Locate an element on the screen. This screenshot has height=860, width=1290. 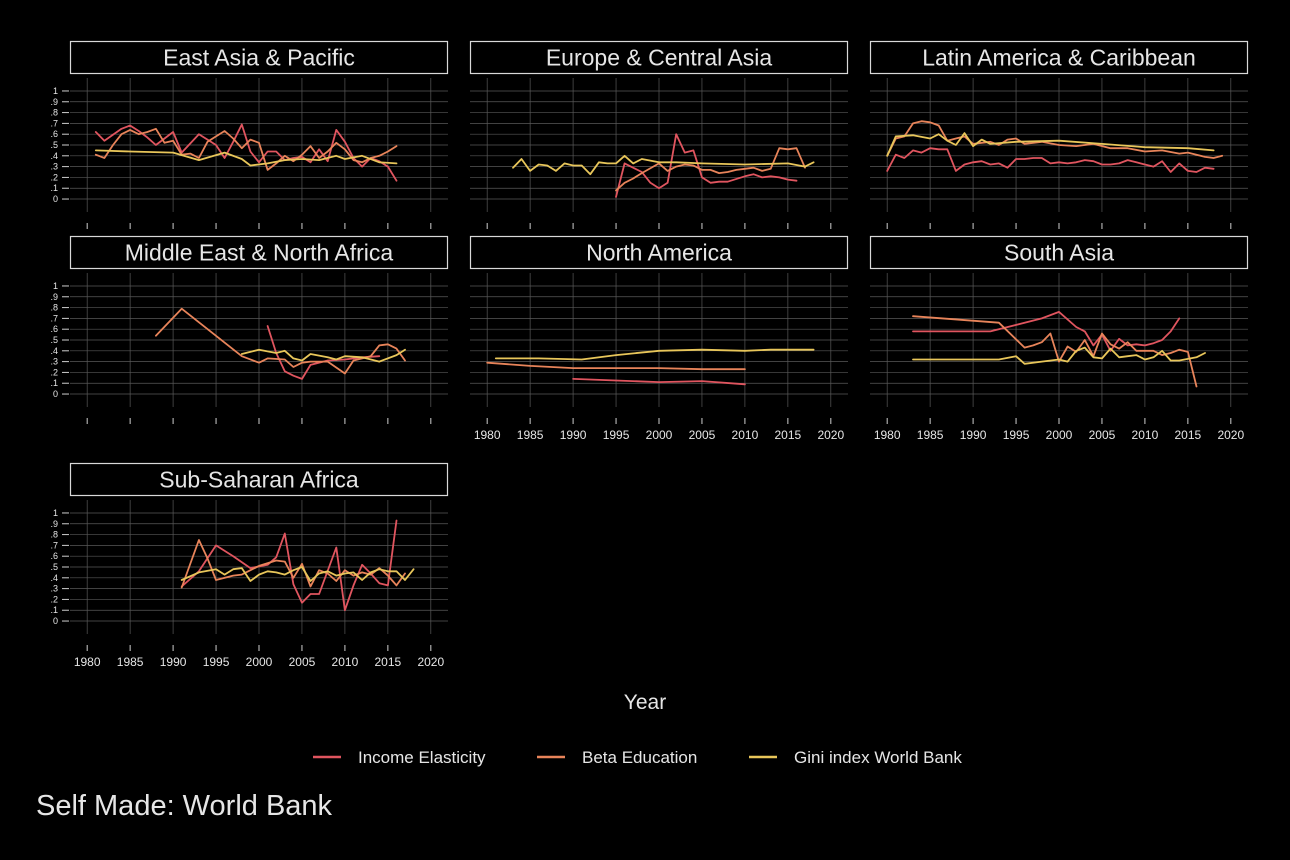
panel-europe-and-central-asia: Europe & Central Asia is located at coordinates (659, 134).